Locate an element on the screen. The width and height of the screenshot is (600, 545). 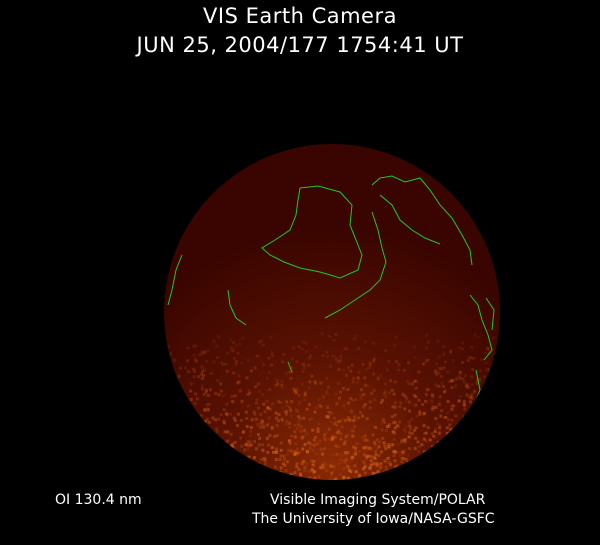
credit-line-1: Visible Imaging System/POLAR is located at coordinates (378, 500).